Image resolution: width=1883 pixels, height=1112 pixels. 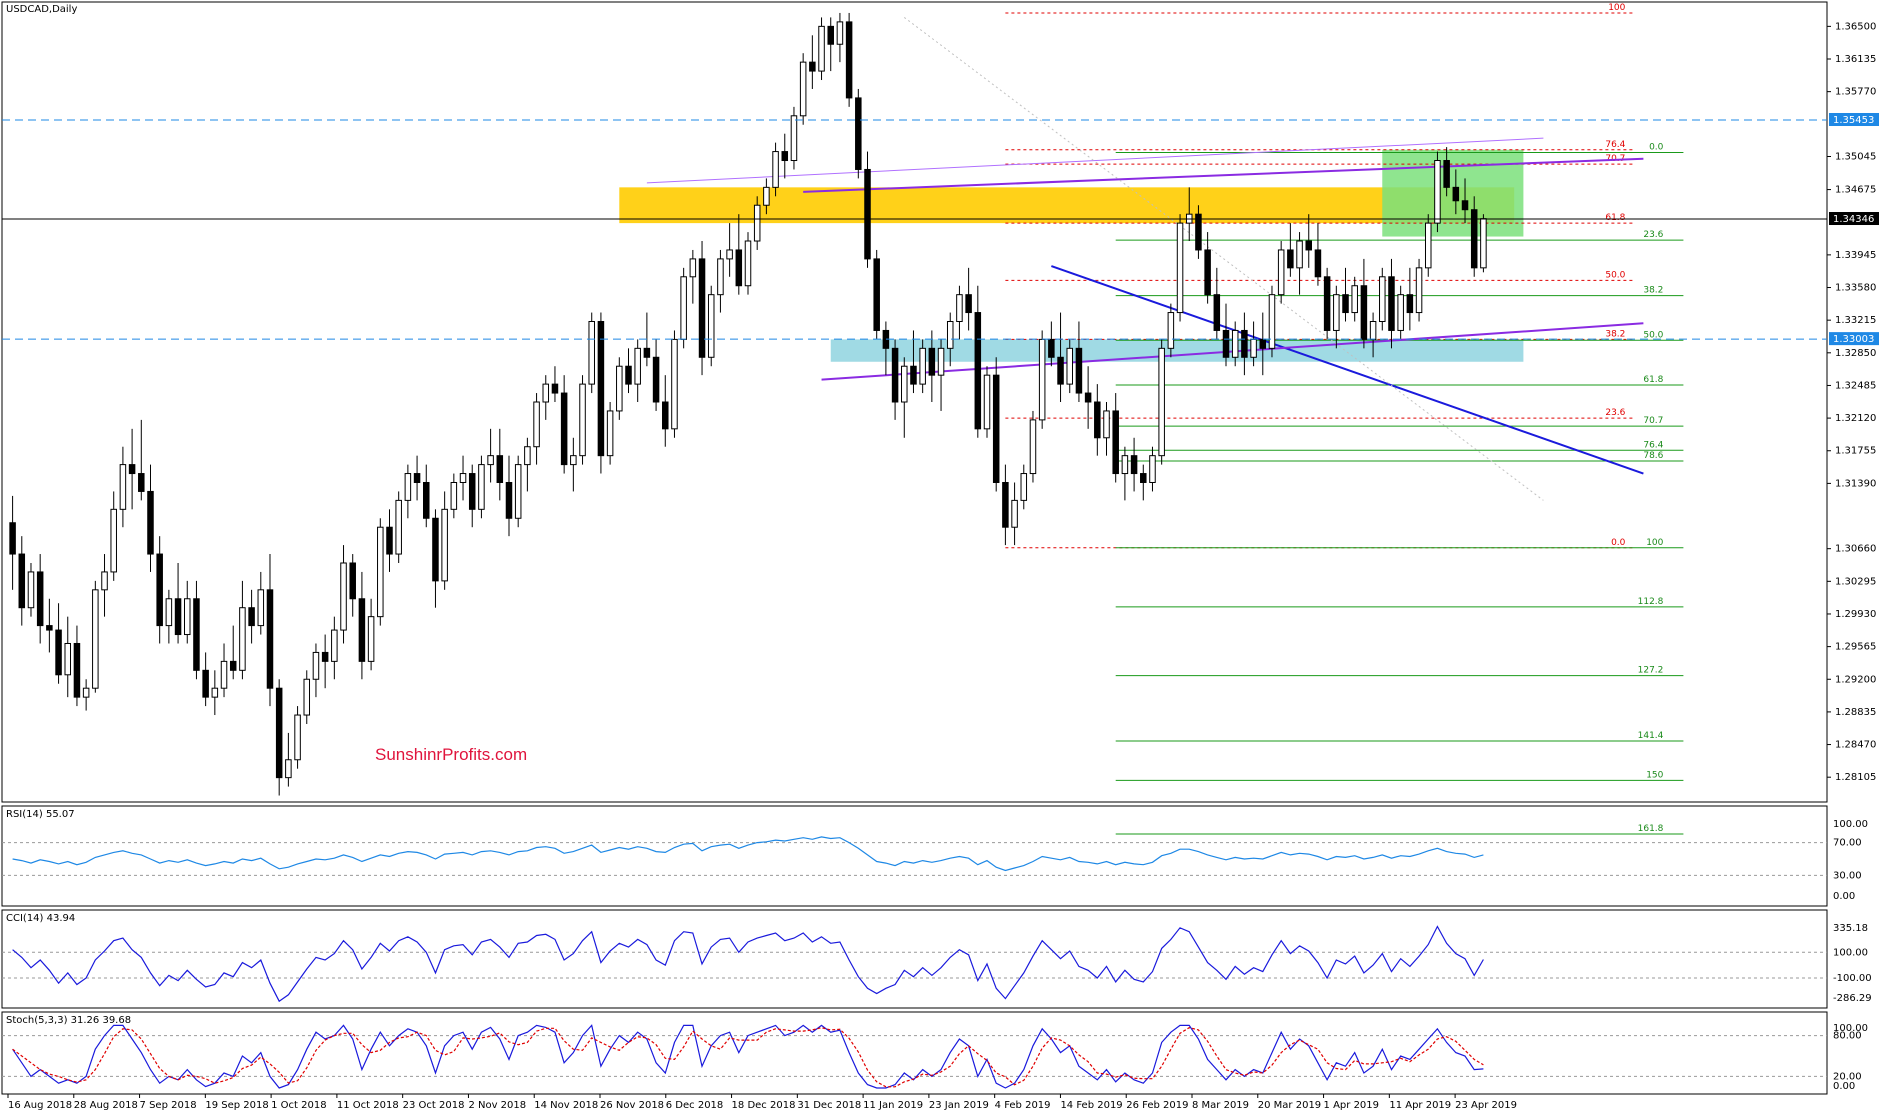 What do you see at coordinates (1855, 190) in the screenshot?
I see `price-tick-label: 1.34675` at bounding box center [1855, 190].